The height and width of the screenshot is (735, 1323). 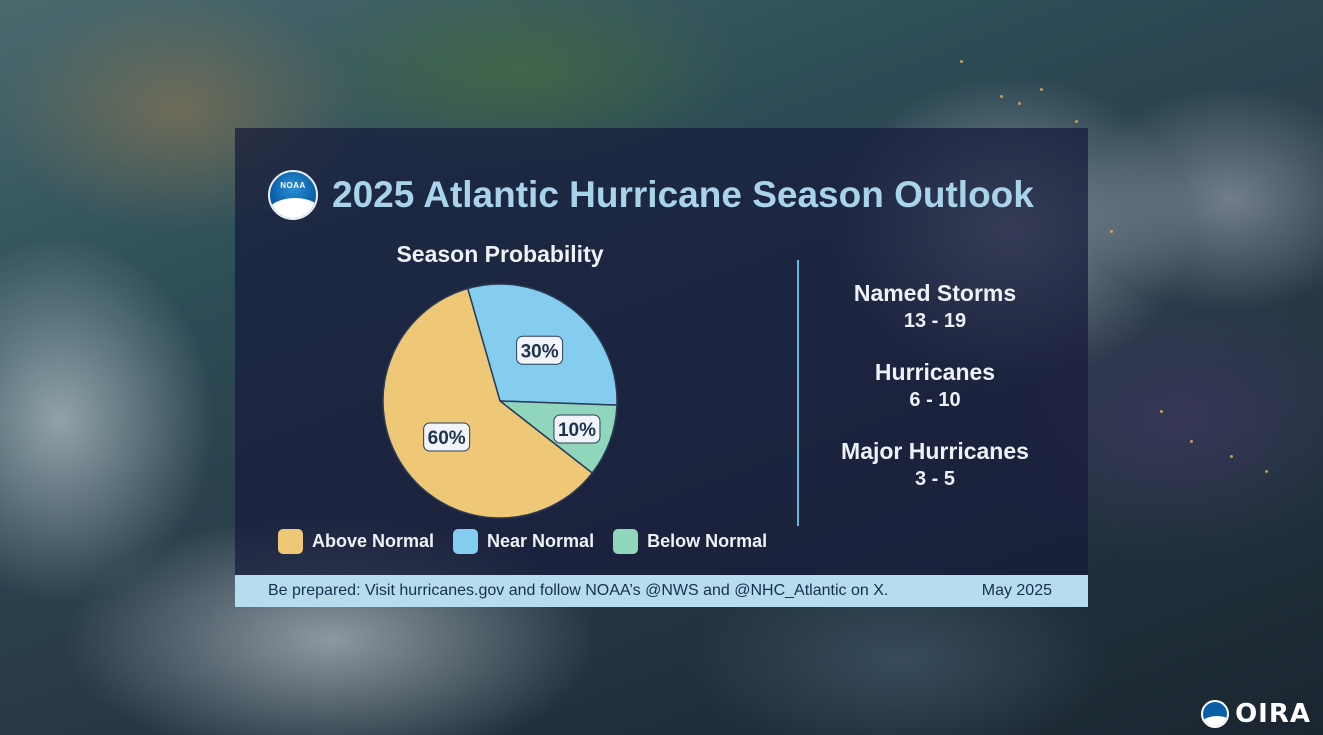 I want to click on noaa-logo: NOAA, so click(x=293, y=195).